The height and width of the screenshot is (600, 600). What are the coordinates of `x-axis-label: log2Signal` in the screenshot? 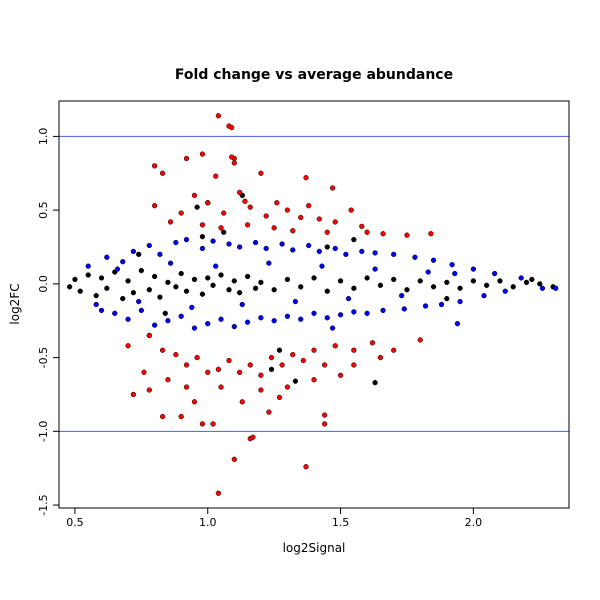 It's located at (314, 548).